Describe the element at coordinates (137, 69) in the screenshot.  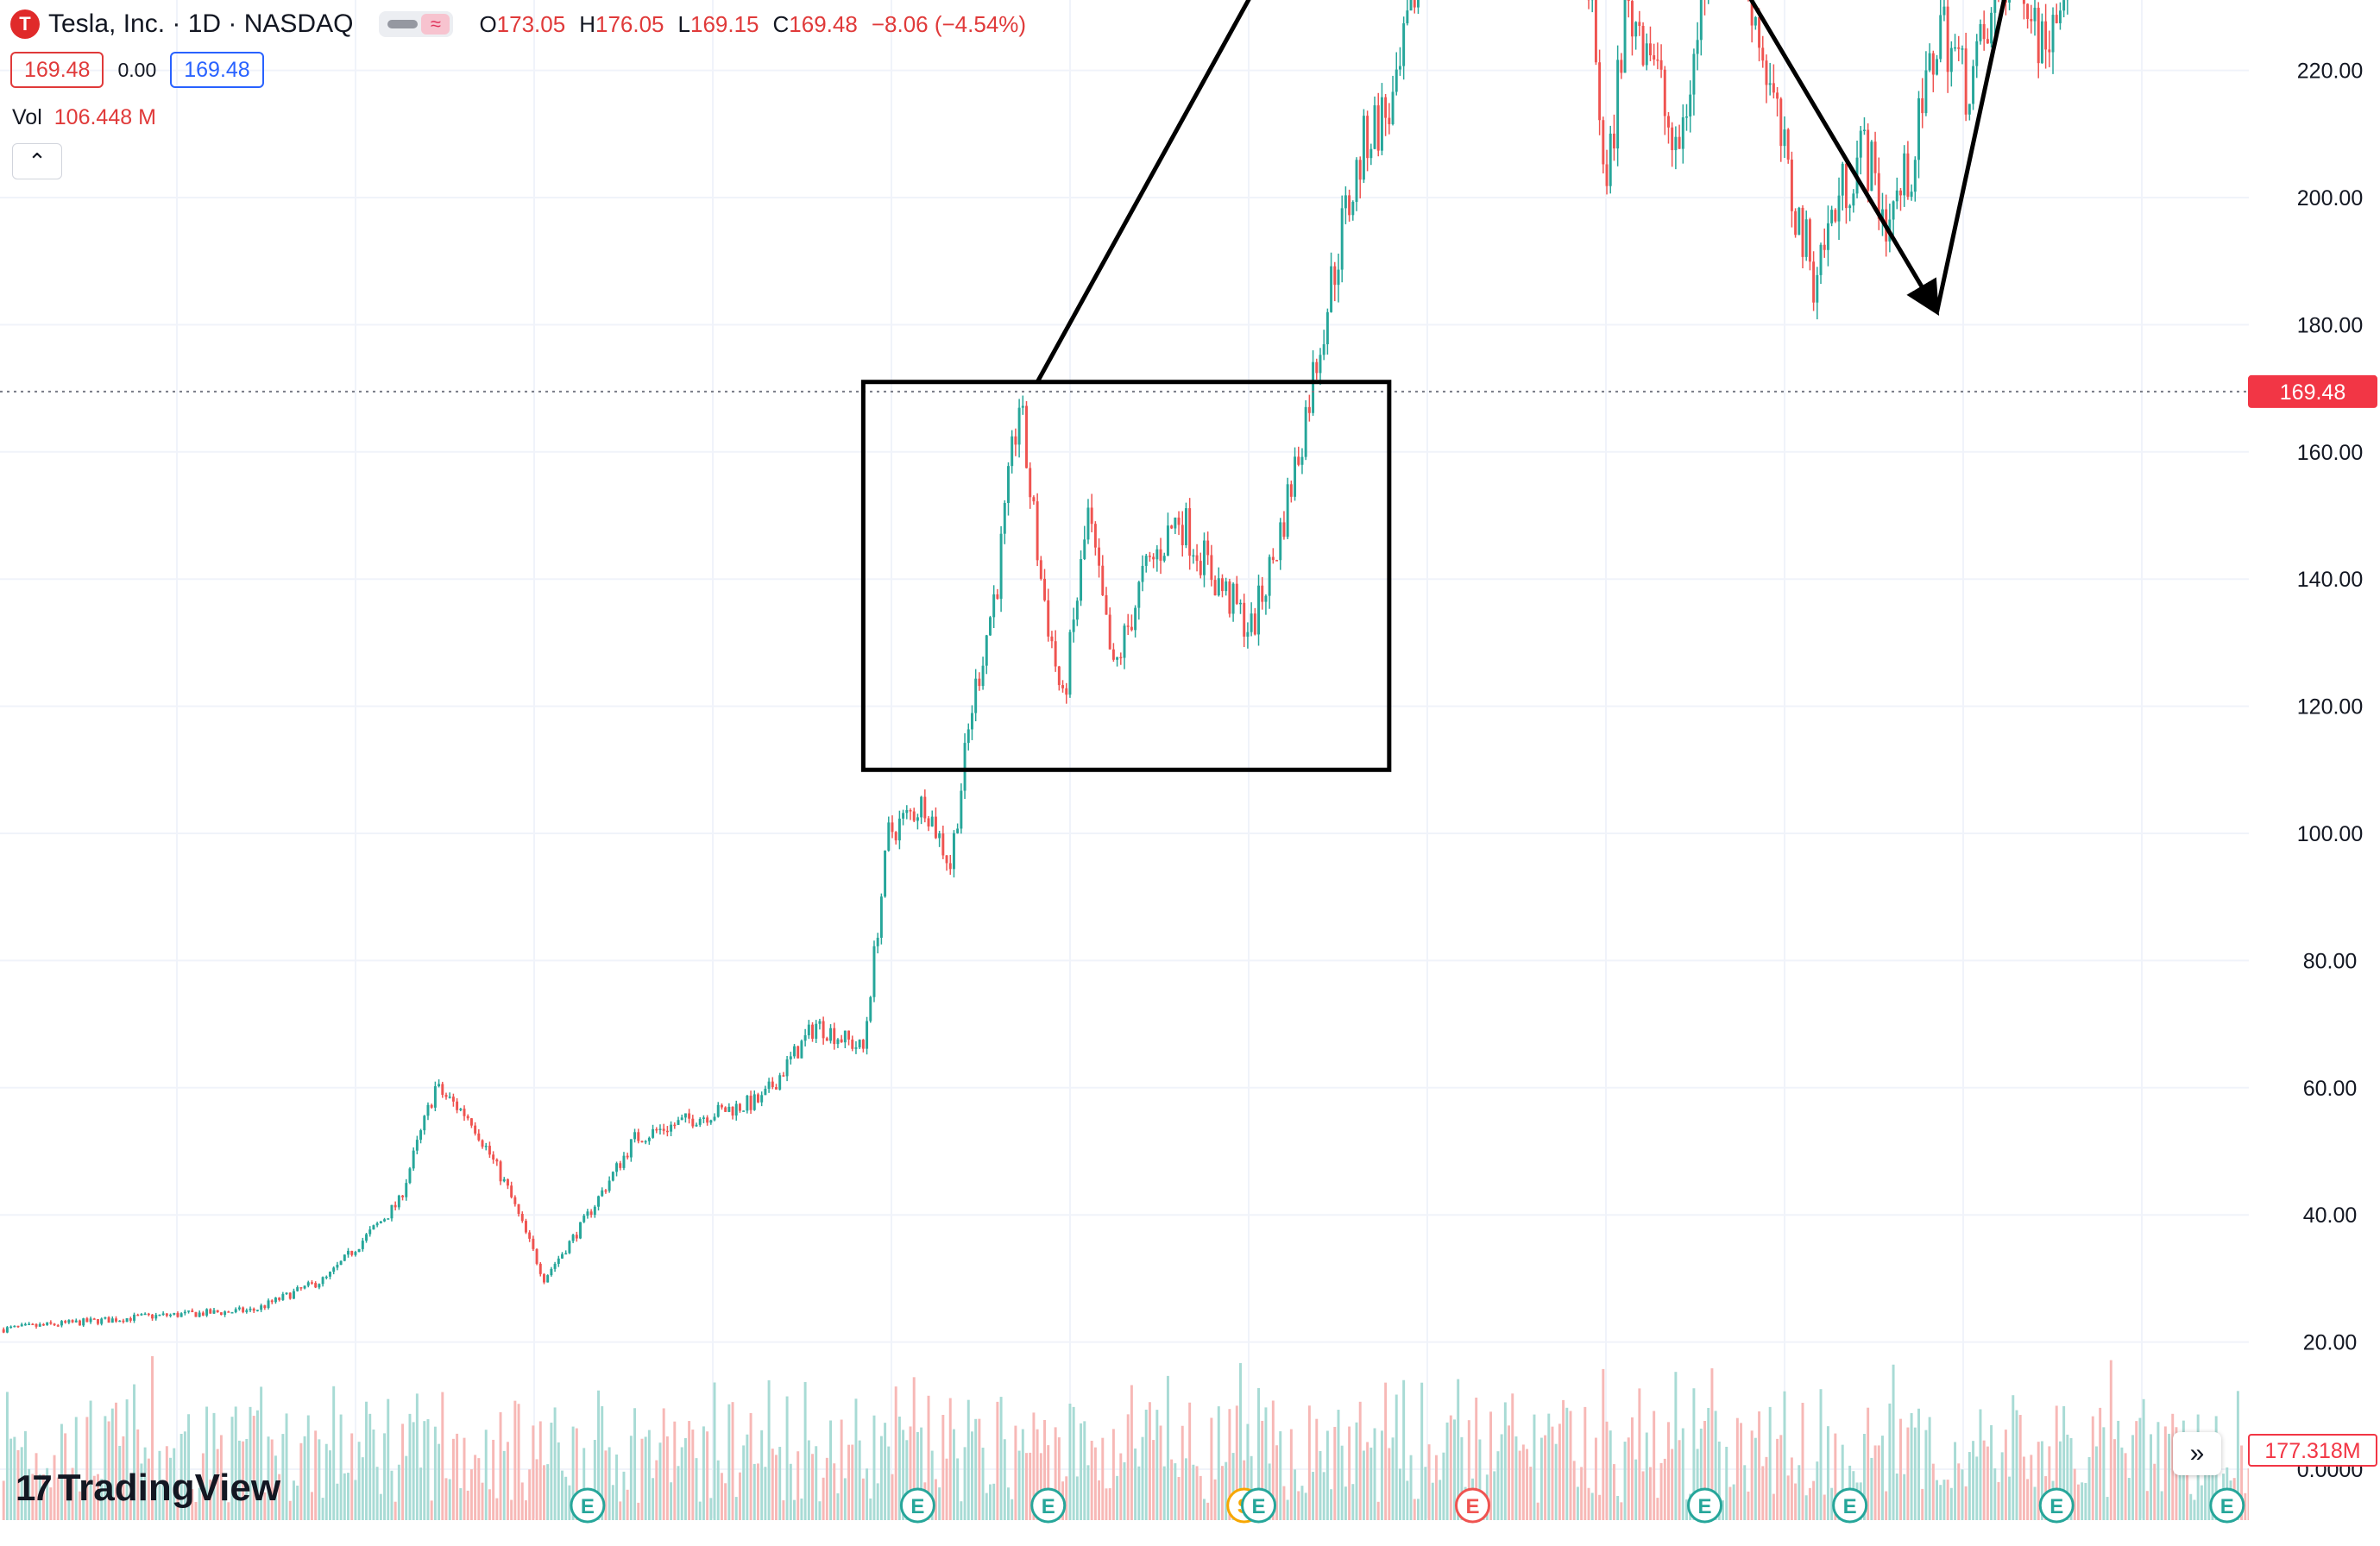
I see `spread-value: 0.00` at that location.